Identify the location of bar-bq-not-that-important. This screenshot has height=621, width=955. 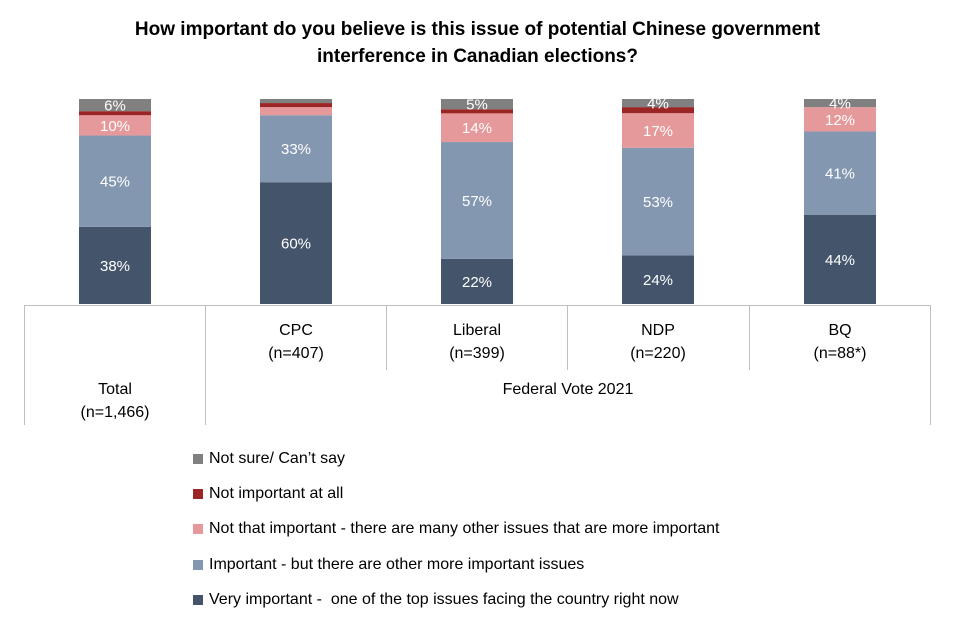
(840, 119).